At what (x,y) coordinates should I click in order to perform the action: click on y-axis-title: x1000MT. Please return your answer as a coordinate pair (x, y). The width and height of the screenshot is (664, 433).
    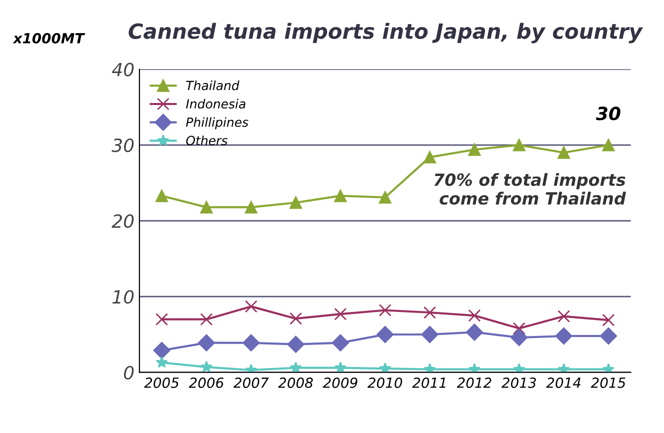
    Looking at the image, I should click on (49, 38).